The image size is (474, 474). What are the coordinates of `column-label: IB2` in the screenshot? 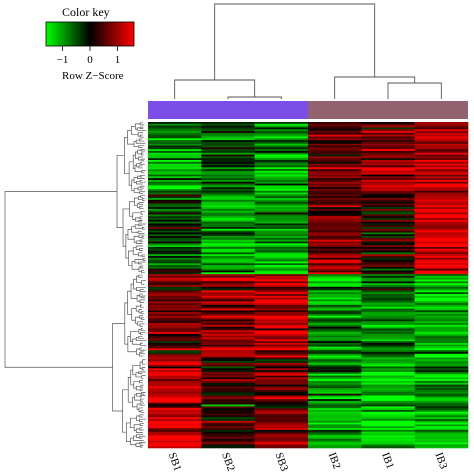 It's located at (334, 461).